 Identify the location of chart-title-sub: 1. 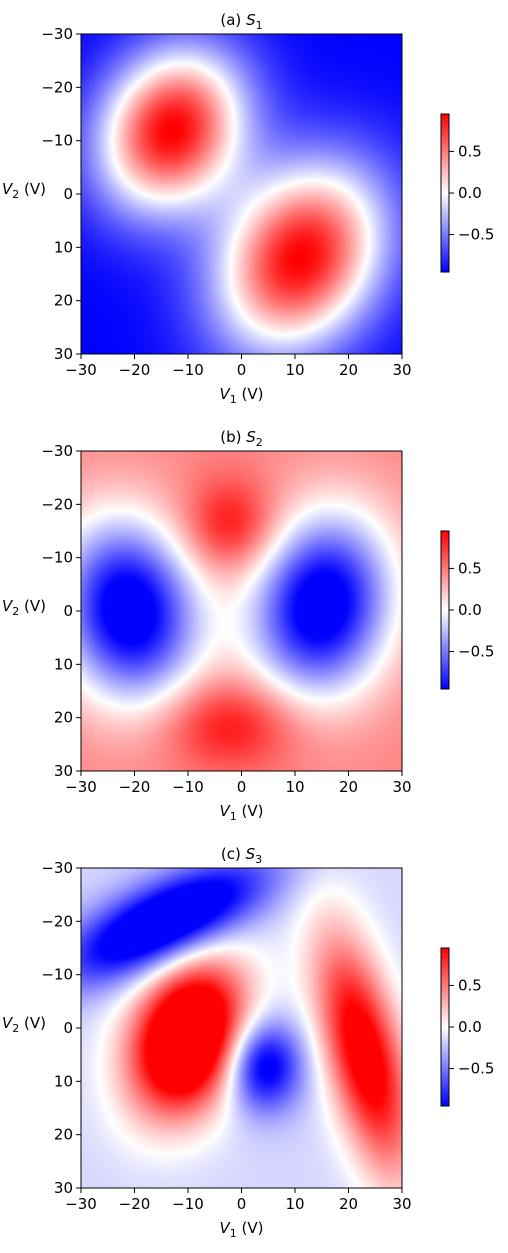
(259, 25).